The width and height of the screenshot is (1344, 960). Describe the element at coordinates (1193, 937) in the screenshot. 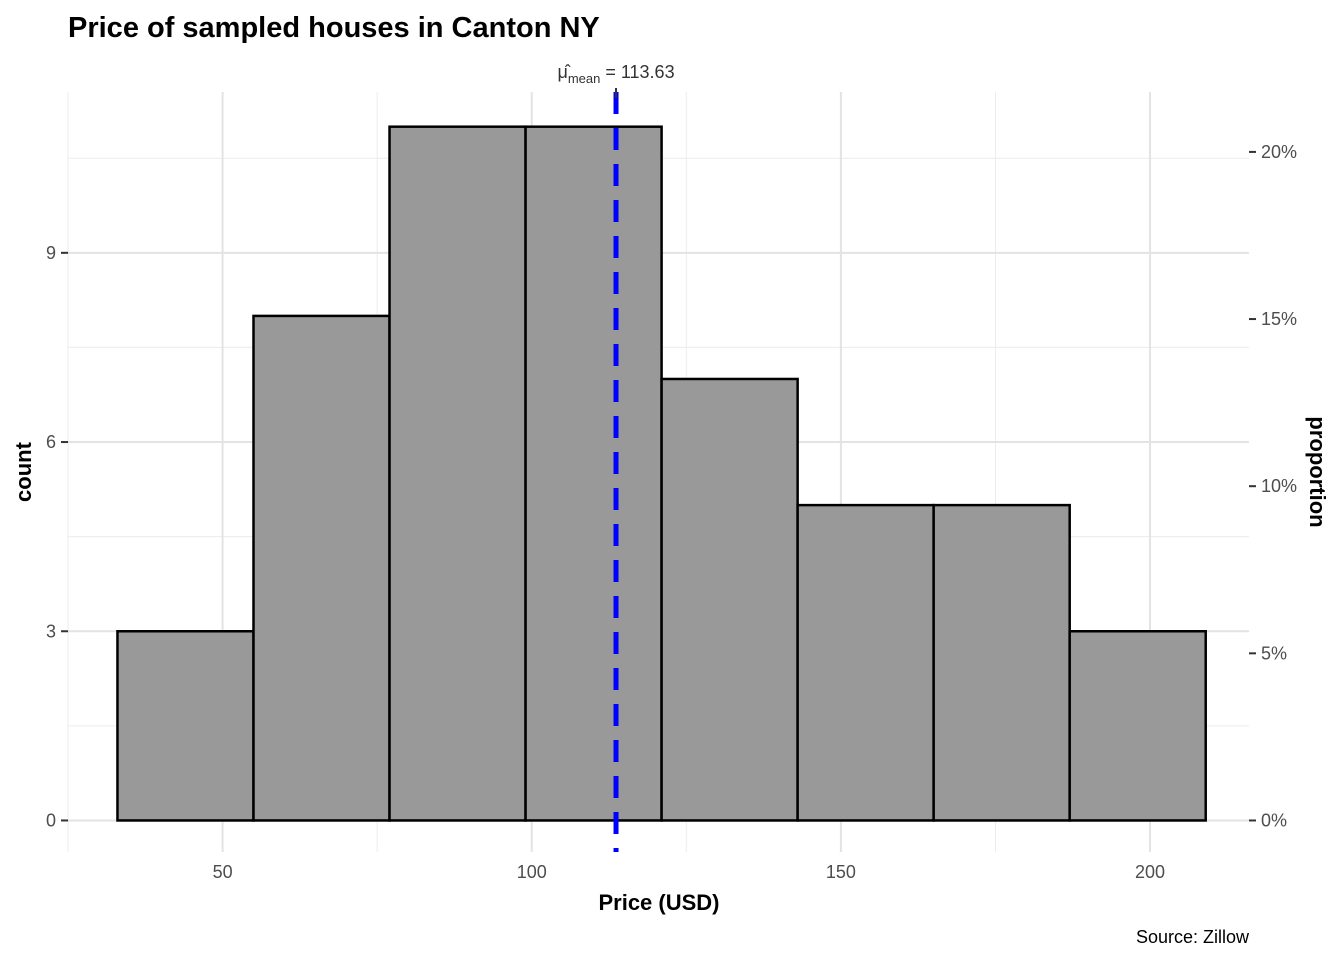

I see `source-caption: Source: Zillow` at that location.